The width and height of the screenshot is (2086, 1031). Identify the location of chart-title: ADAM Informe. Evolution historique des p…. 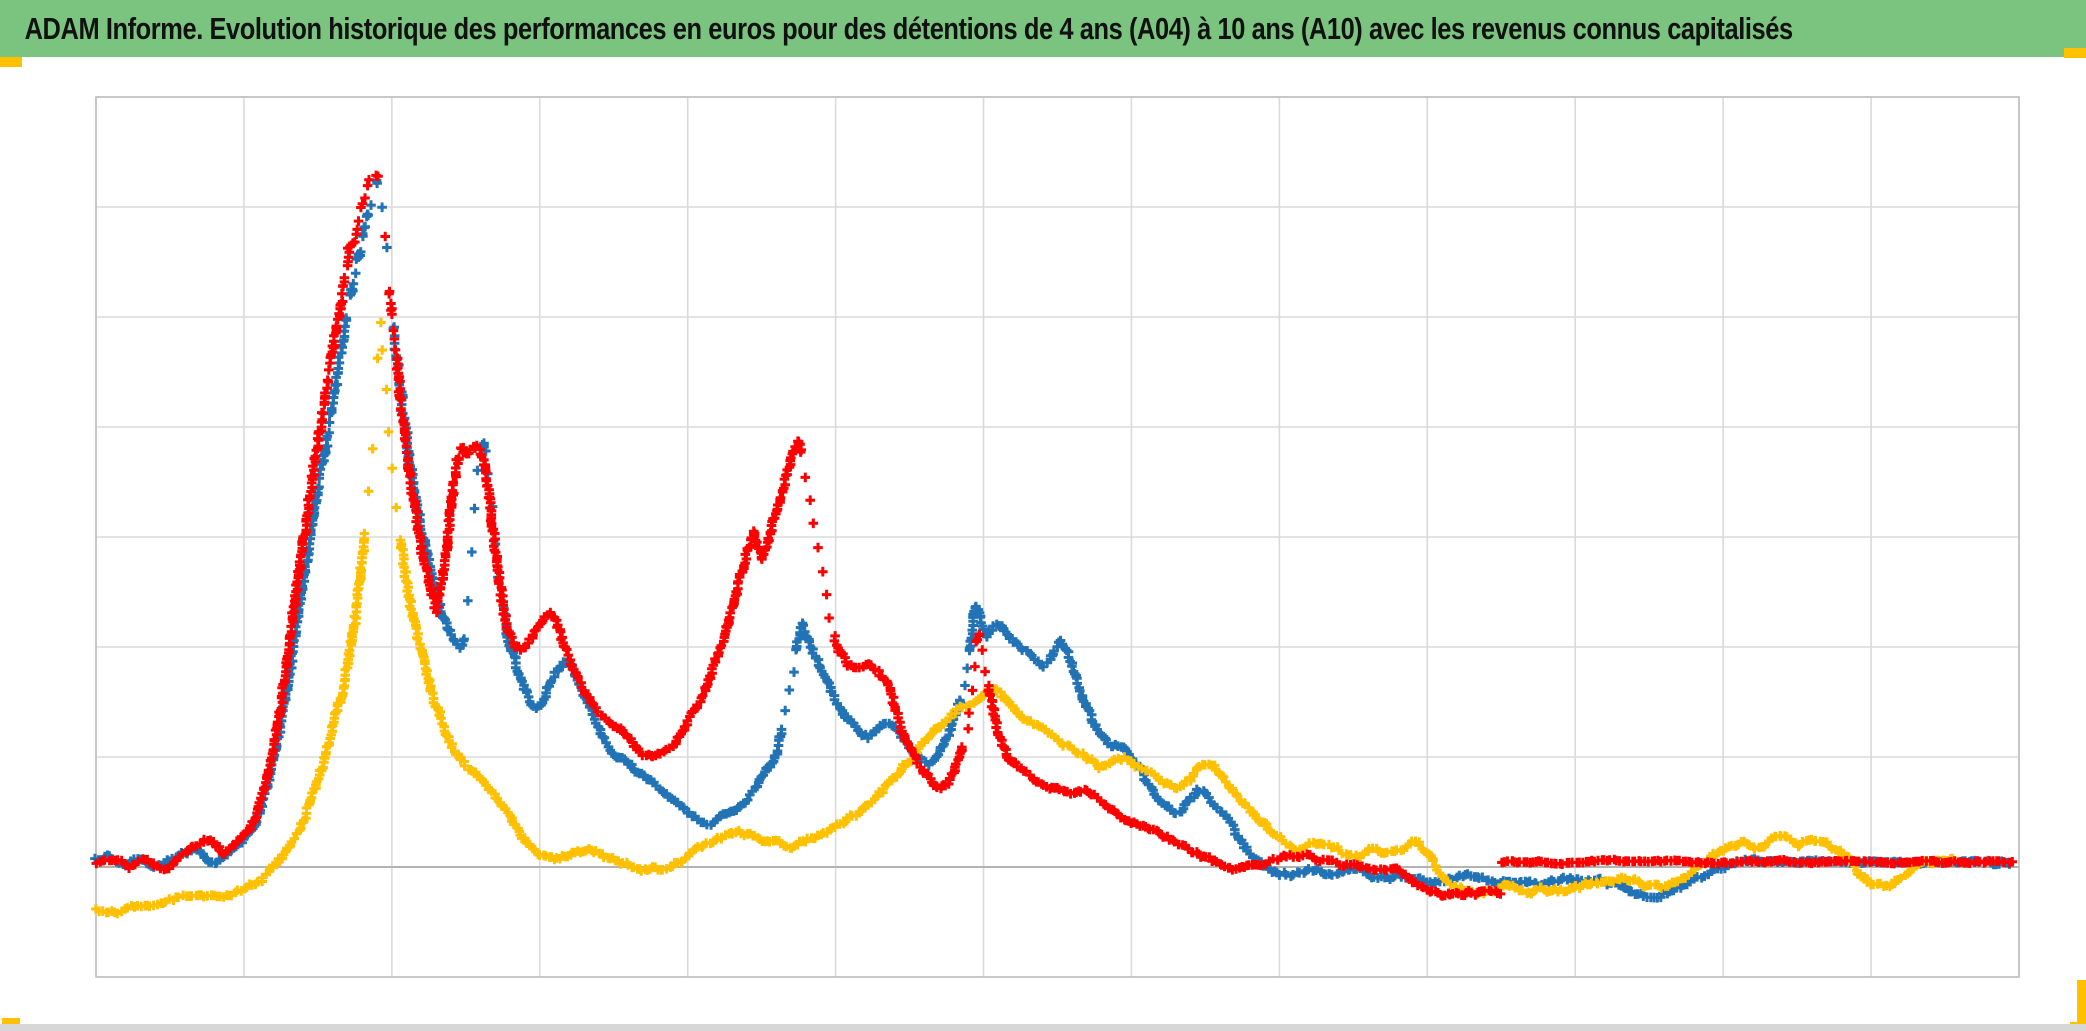
(908, 28).